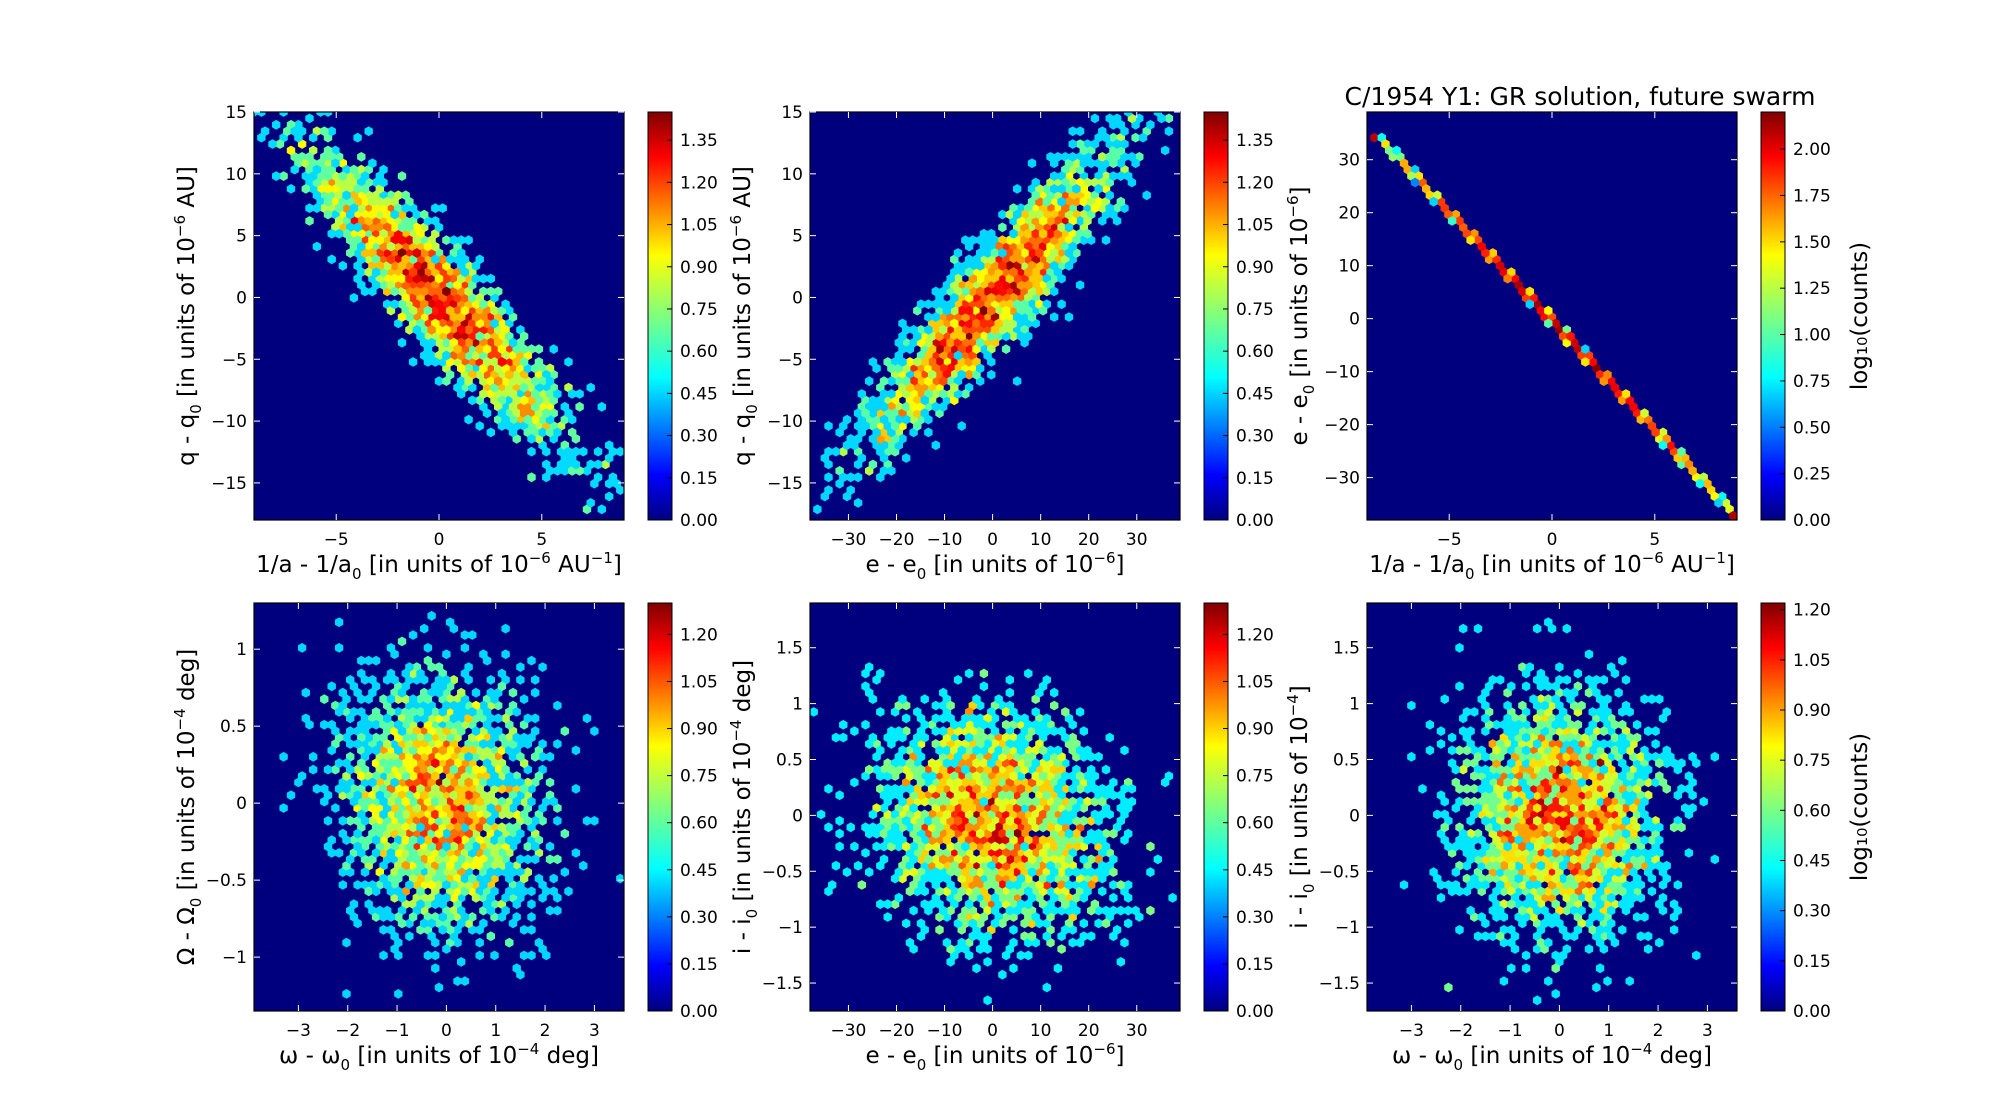 Image resolution: width=2012 pixels, height=1112 pixels. What do you see at coordinates (848, 1031) in the screenshot?
I see `x-tick-label: −30` at bounding box center [848, 1031].